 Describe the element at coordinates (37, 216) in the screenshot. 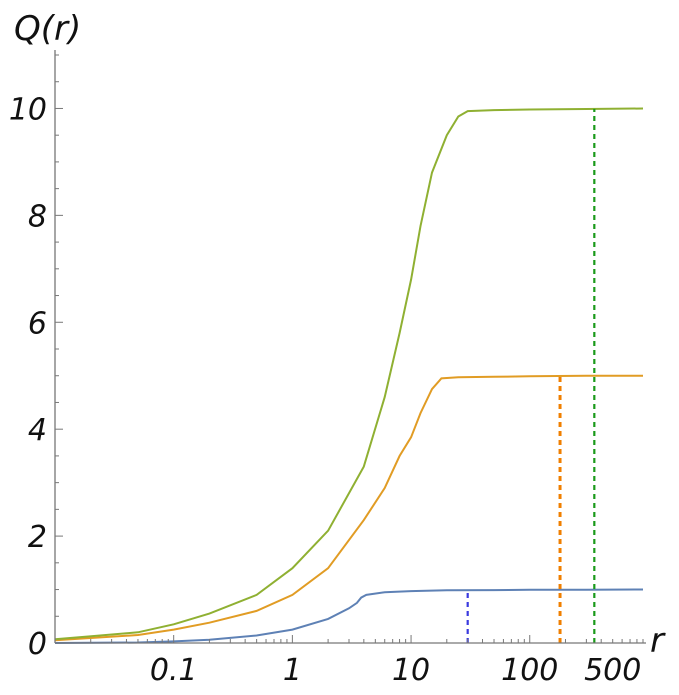

I see `y-tick-label: 8` at that location.